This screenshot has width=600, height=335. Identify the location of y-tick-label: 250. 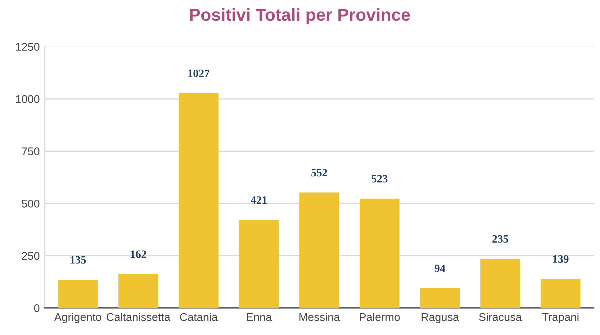
(31, 256).